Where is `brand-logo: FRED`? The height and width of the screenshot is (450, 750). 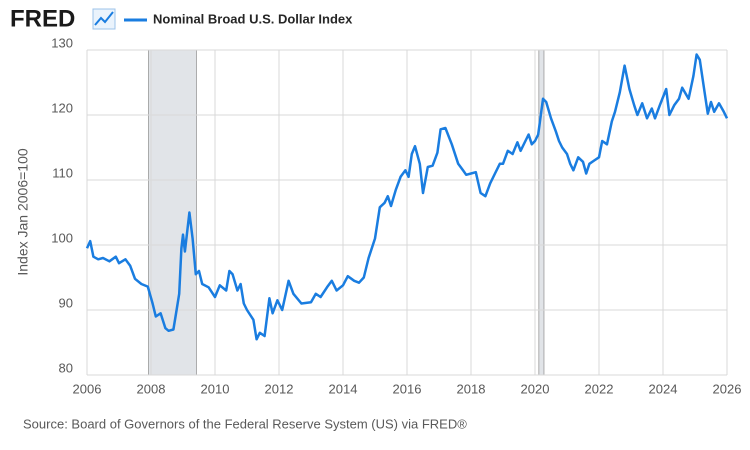
brand-logo: FRED is located at coordinates (42, 18).